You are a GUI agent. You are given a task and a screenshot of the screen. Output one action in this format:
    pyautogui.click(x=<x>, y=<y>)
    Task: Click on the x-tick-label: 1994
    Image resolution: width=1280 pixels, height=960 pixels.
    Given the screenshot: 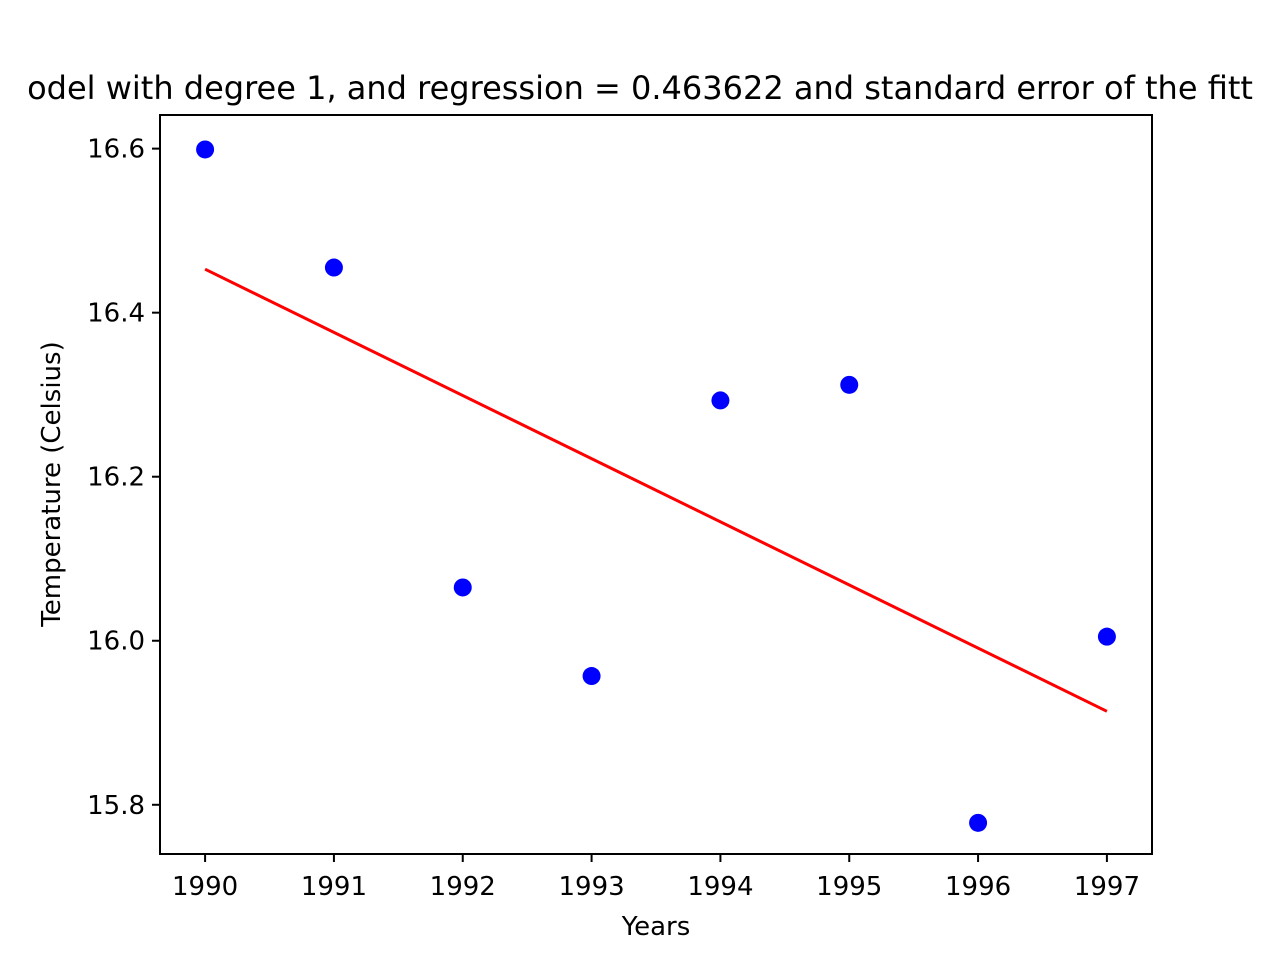 What is the action you would take?
    pyautogui.click(x=720, y=887)
    